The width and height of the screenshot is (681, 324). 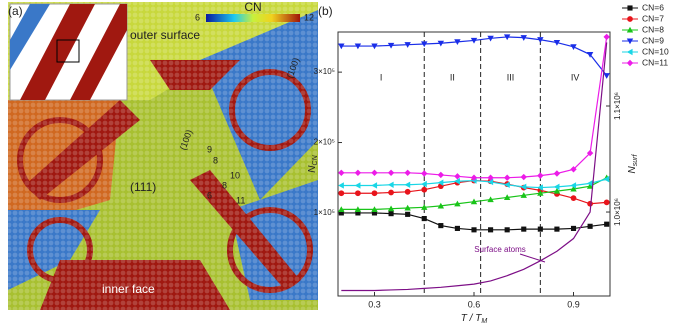 I want to click on legend-label: CN=6, so click(x=653, y=7).